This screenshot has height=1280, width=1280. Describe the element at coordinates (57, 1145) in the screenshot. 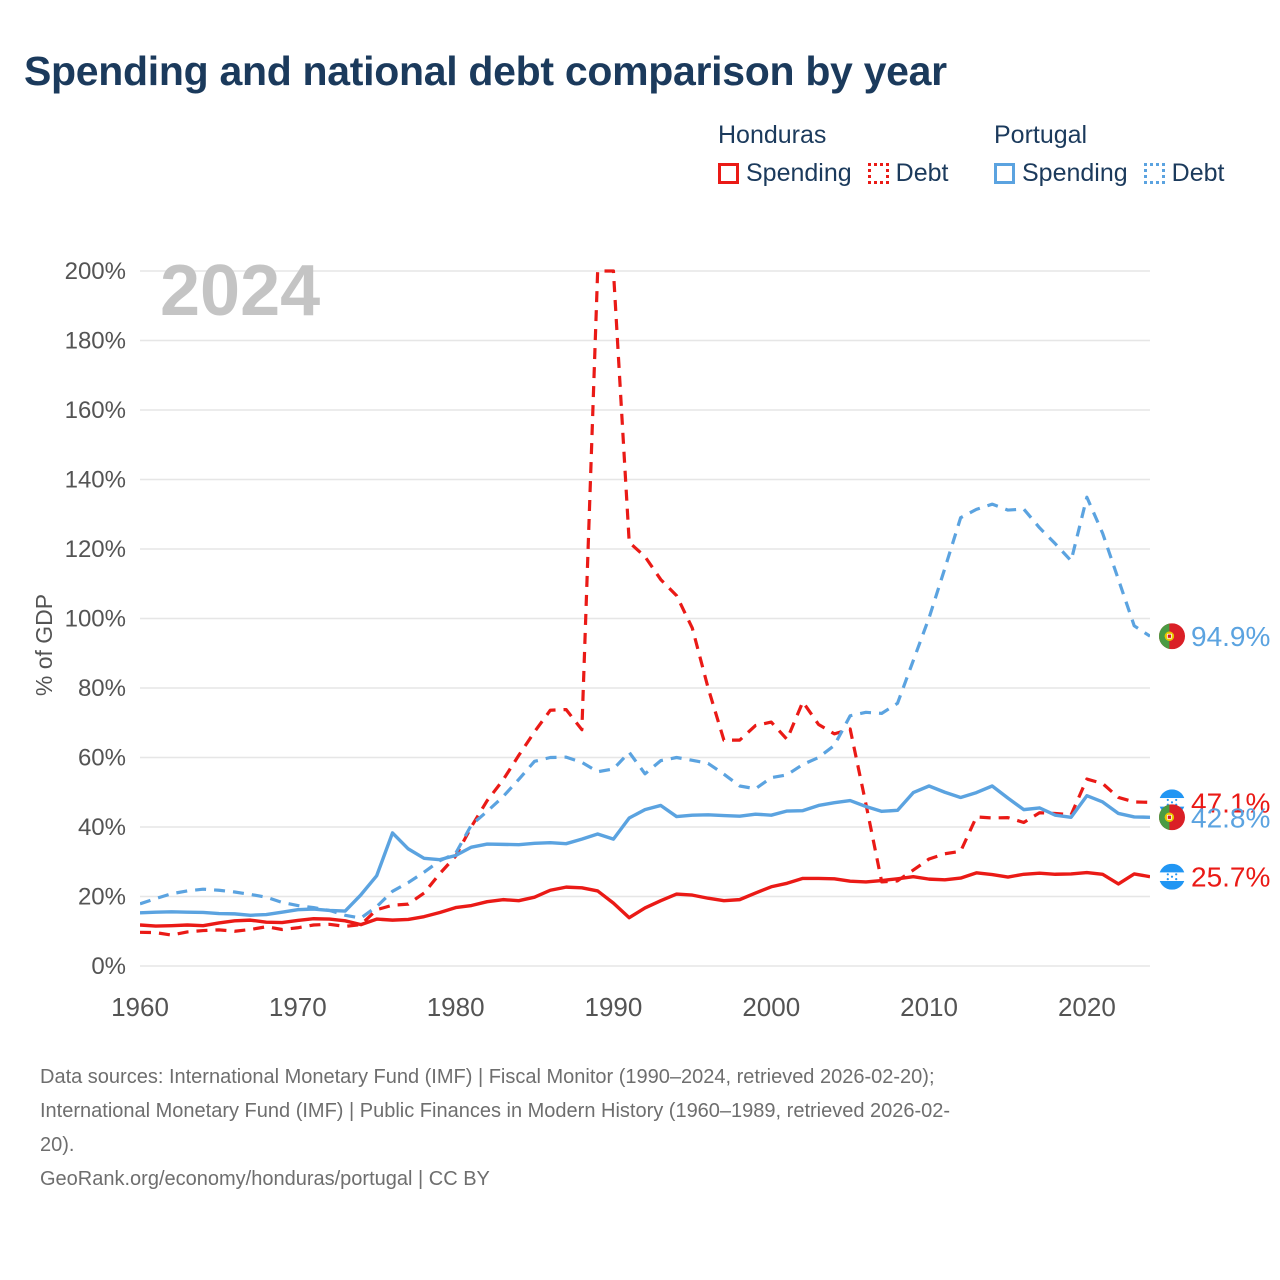

I see `footer-sources-line-3: 20).` at that location.